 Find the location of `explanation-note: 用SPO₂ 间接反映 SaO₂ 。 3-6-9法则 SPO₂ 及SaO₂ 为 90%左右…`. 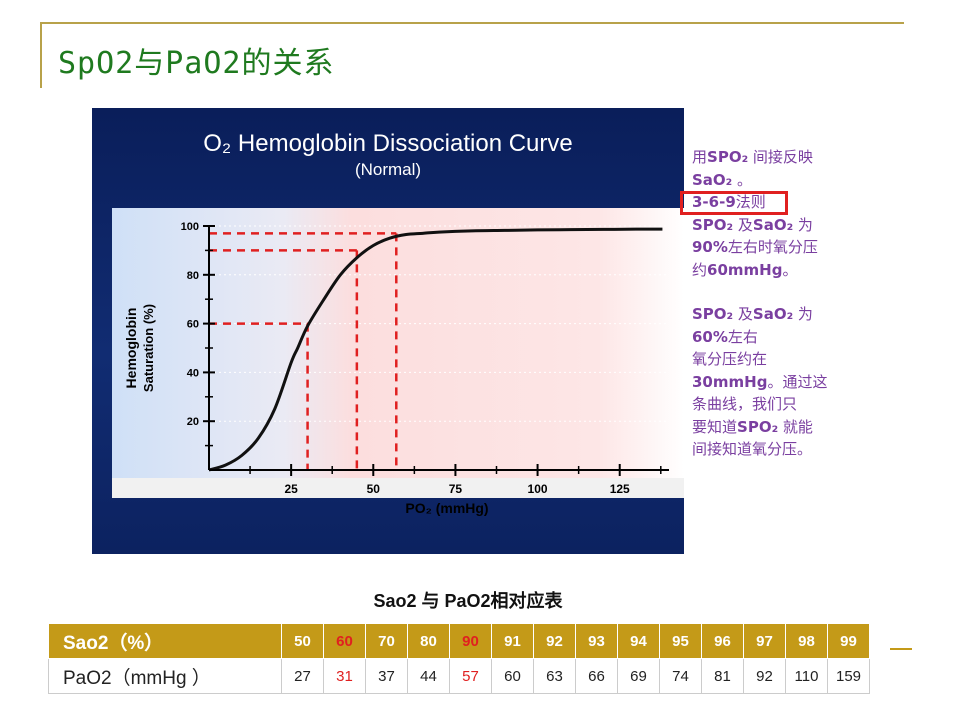

explanation-note: 用SPO₂ 间接反映 SaO₂ 。 3-6-9法则 SPO₂ 及SaO₂ 为 90%左右… is located at coordinates (777, 303).